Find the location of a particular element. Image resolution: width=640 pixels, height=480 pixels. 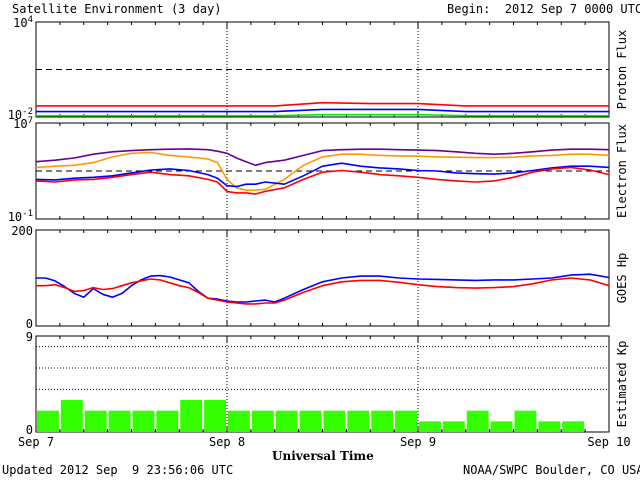

electron-flux-y-tick-label: 10-1 is located at coordinates (20, 216).